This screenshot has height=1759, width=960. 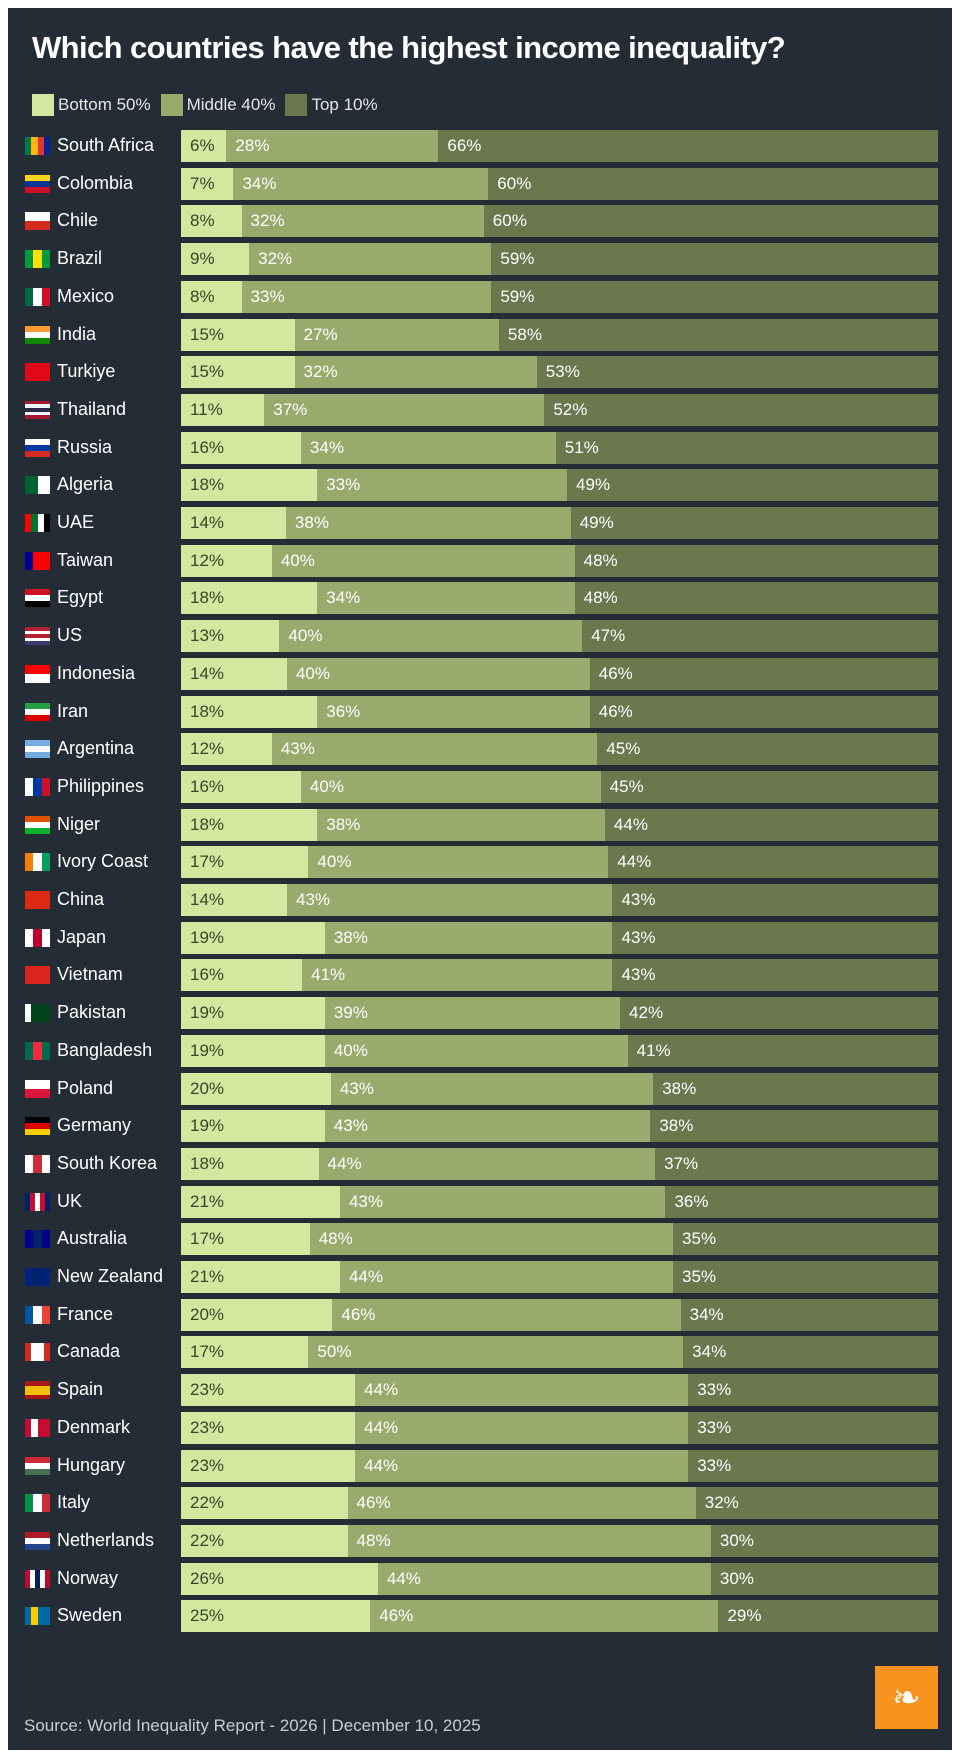 I want to click on bar-row: Hungary 23% 44% 33%, so click(x=480, y=1465).